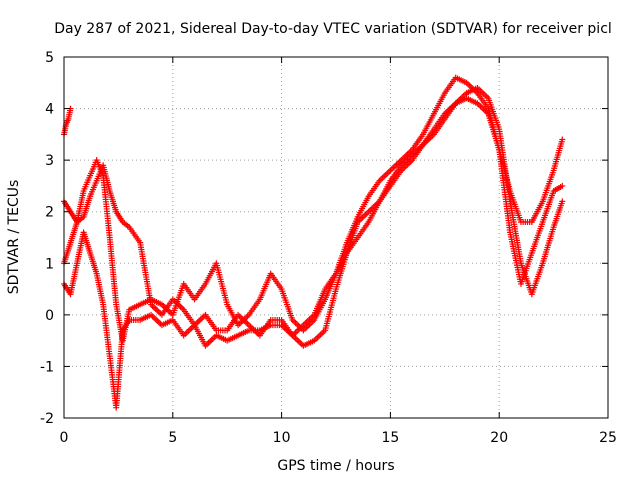  I want to click on y-tick-label: 0, so click(49, 316).